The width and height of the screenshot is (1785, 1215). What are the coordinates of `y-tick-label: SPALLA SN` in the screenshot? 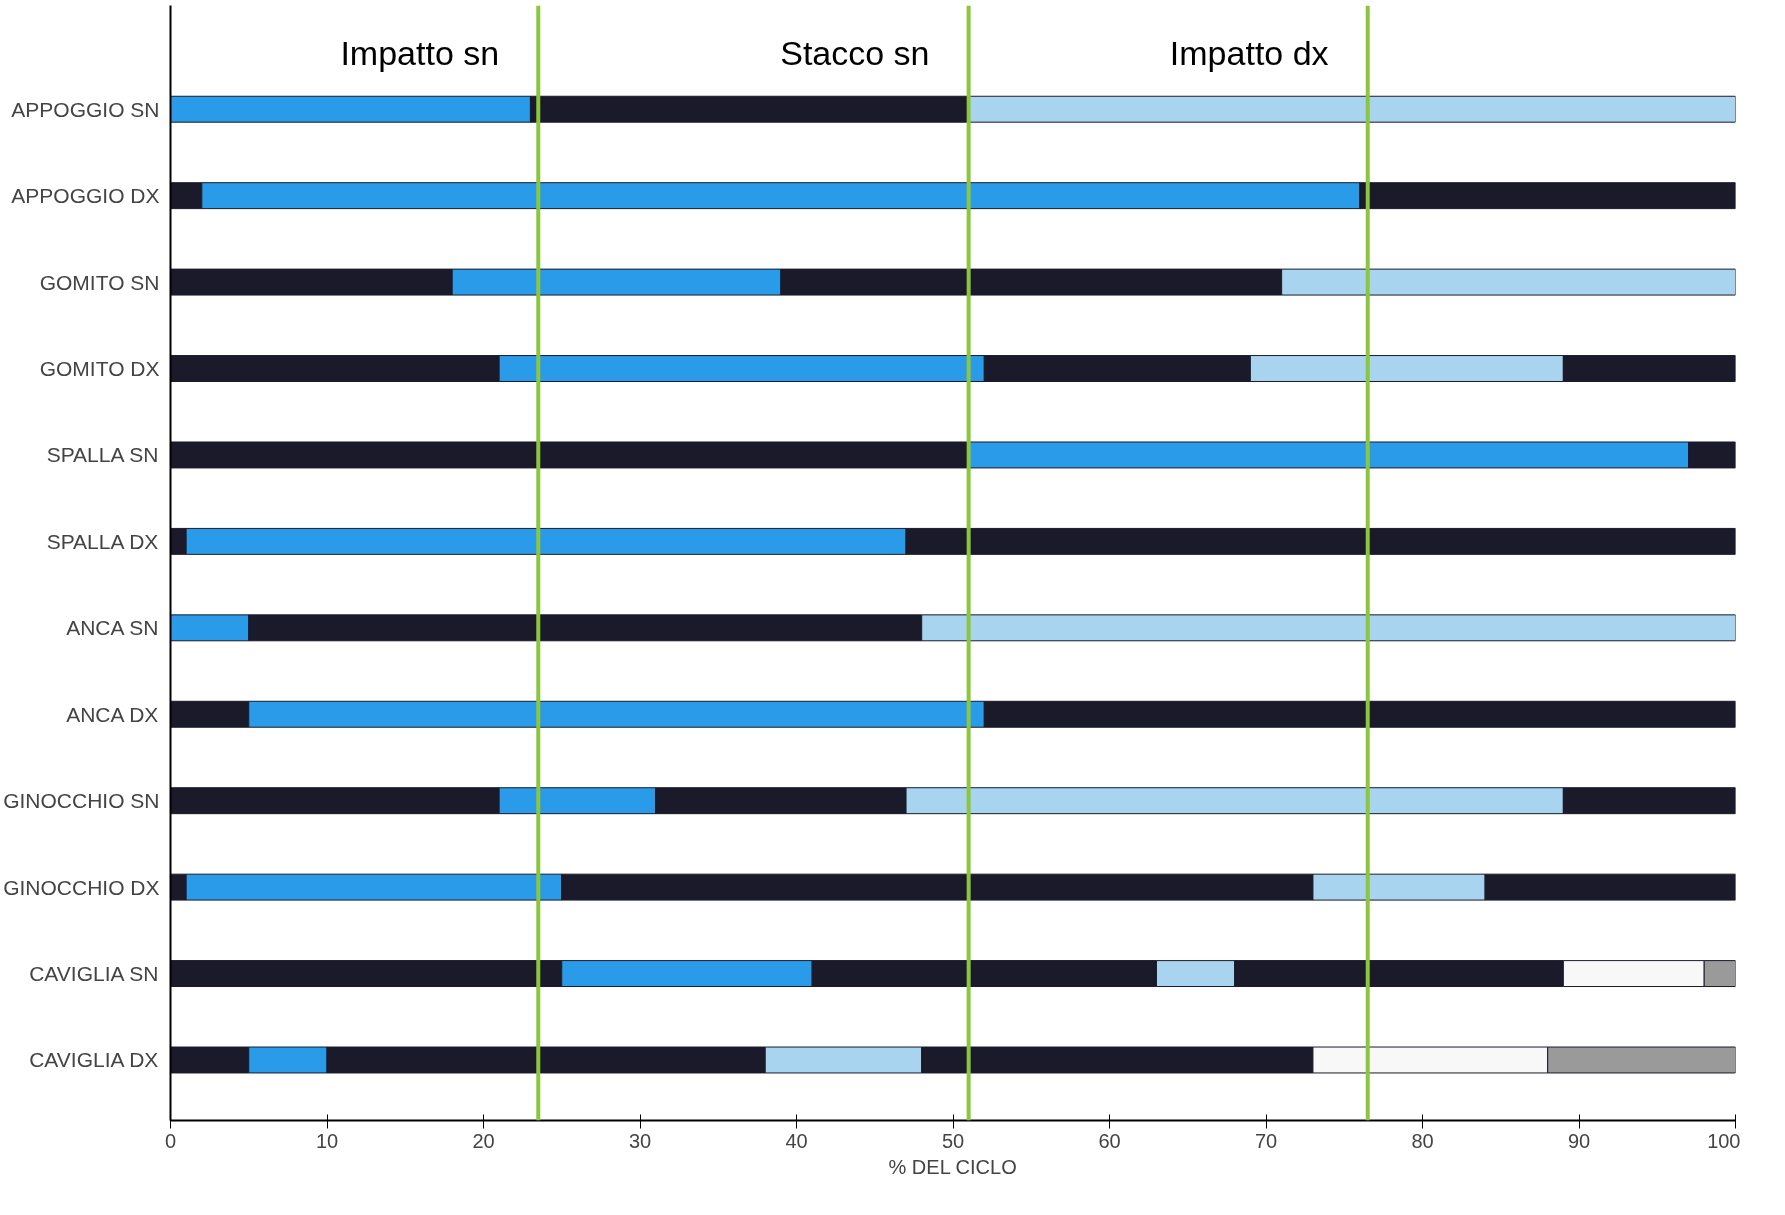 It's located at (102, 455).